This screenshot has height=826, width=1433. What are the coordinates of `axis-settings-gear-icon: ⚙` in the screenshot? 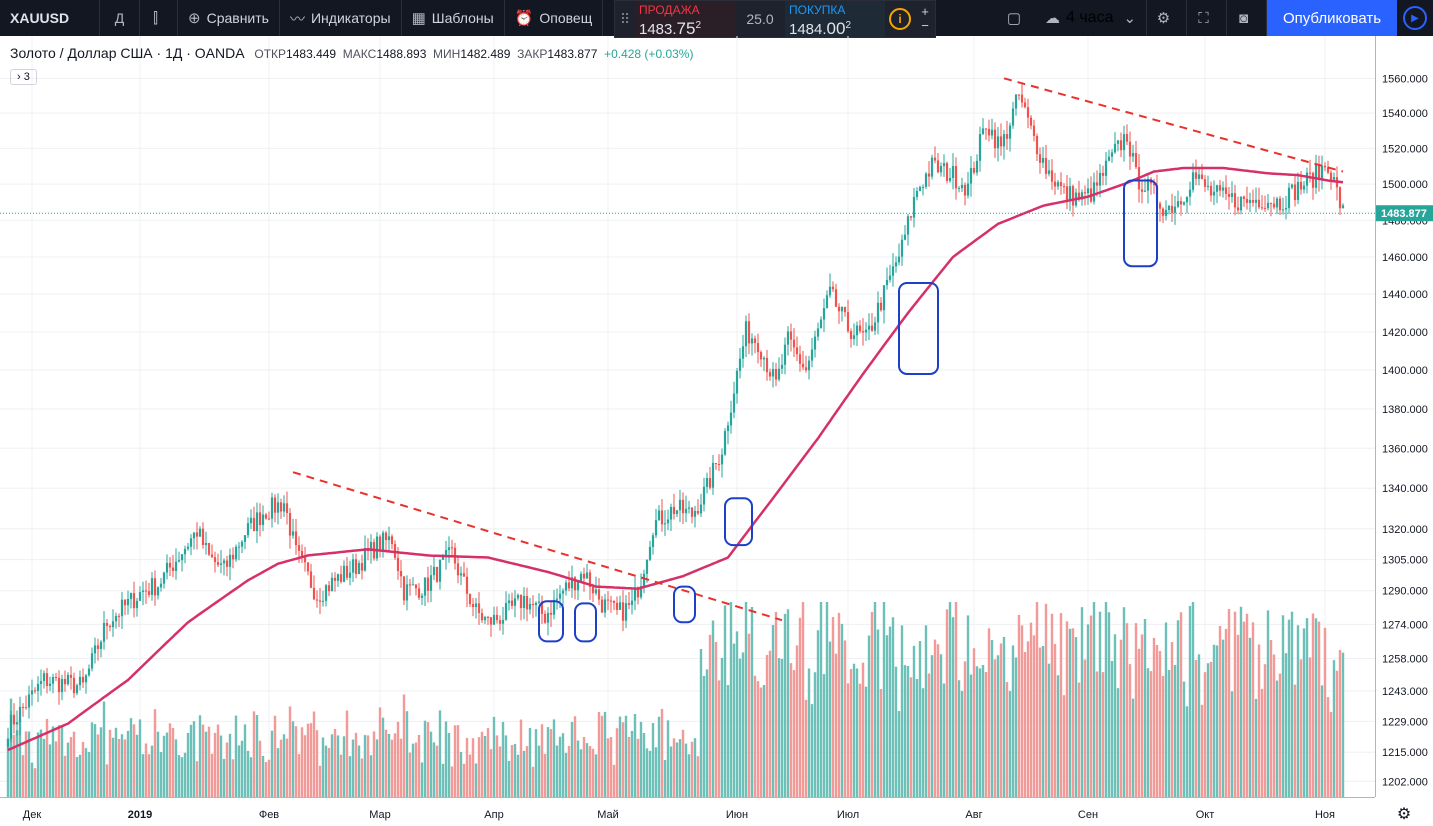 It's located at (1404, 814).